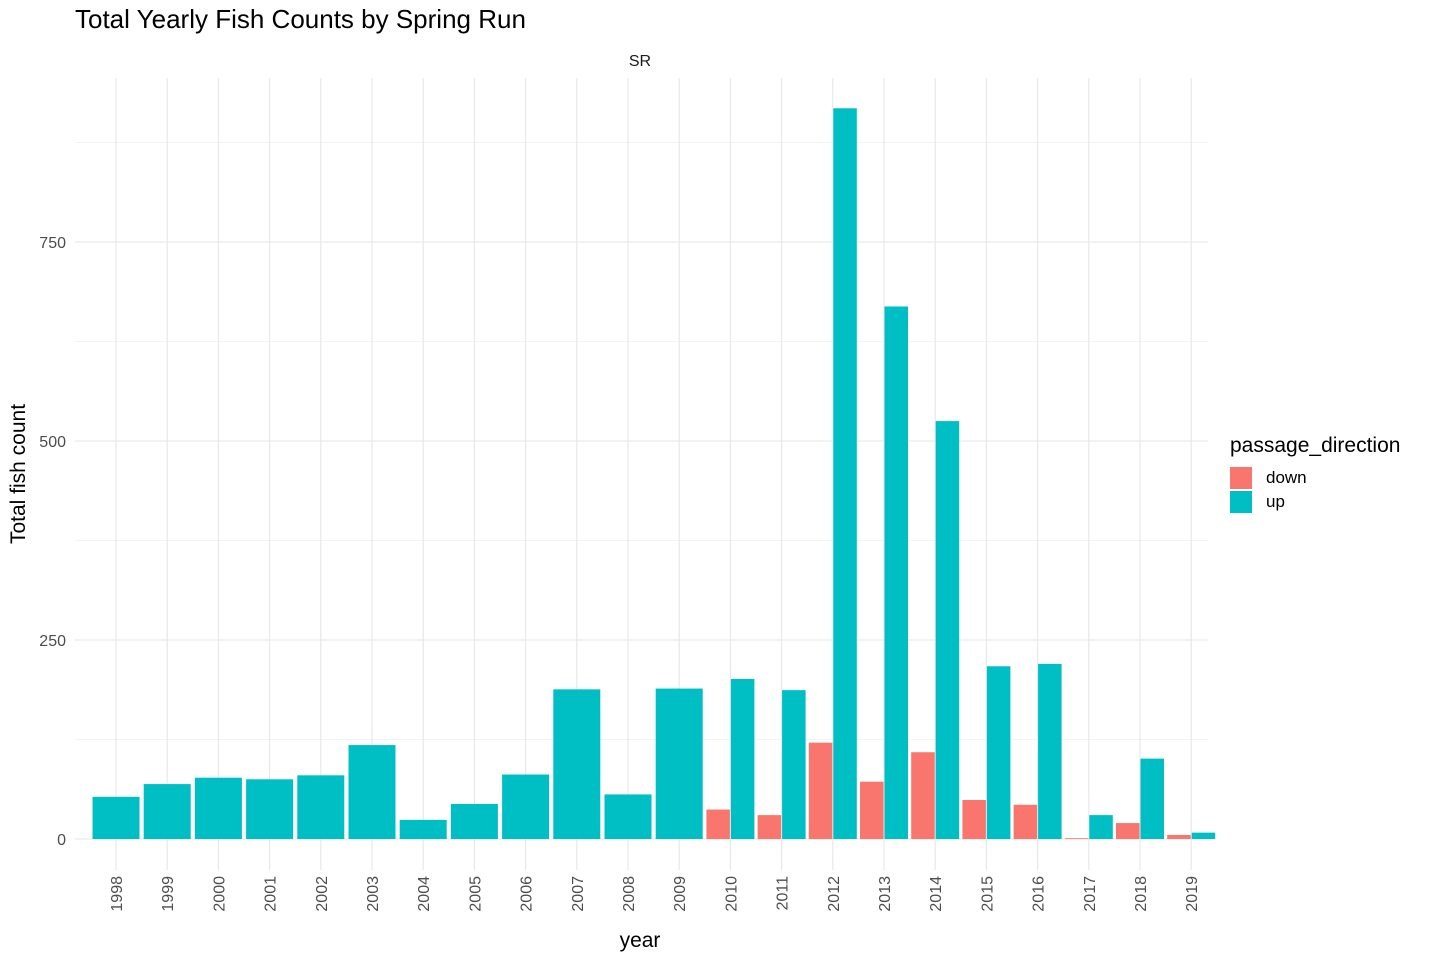  What do you see at coordinates (117, 894) in the screenshot?
I see `x-tick-label: 1998` at bounding box center [117, 894].